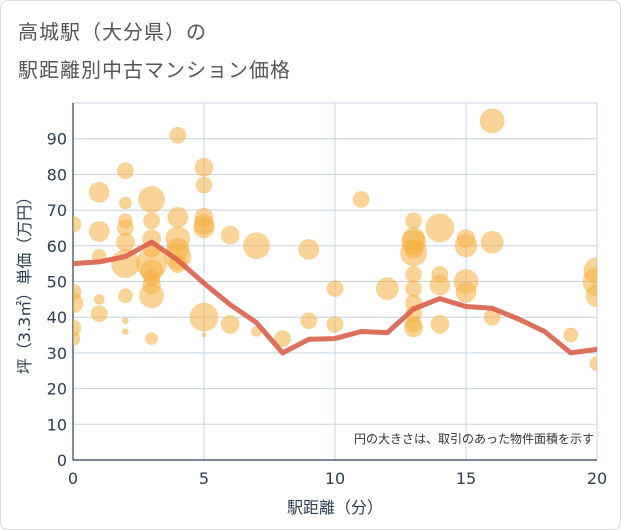  What do you see at coordinates (57, 424) in the screenshot?
I see `y-tick-label: 10` at bounding box center [57, 424].